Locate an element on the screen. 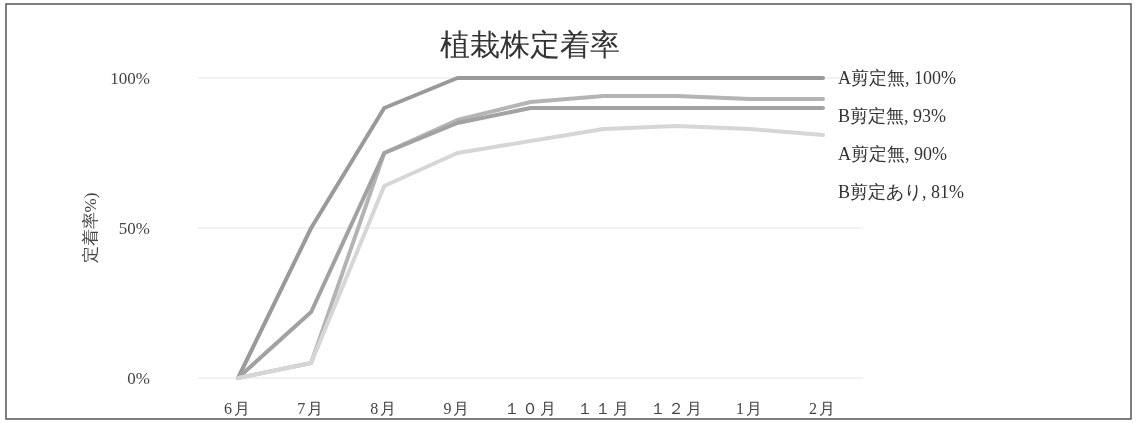  x-tick-label: １０月 is located at coordinates (530, 408).